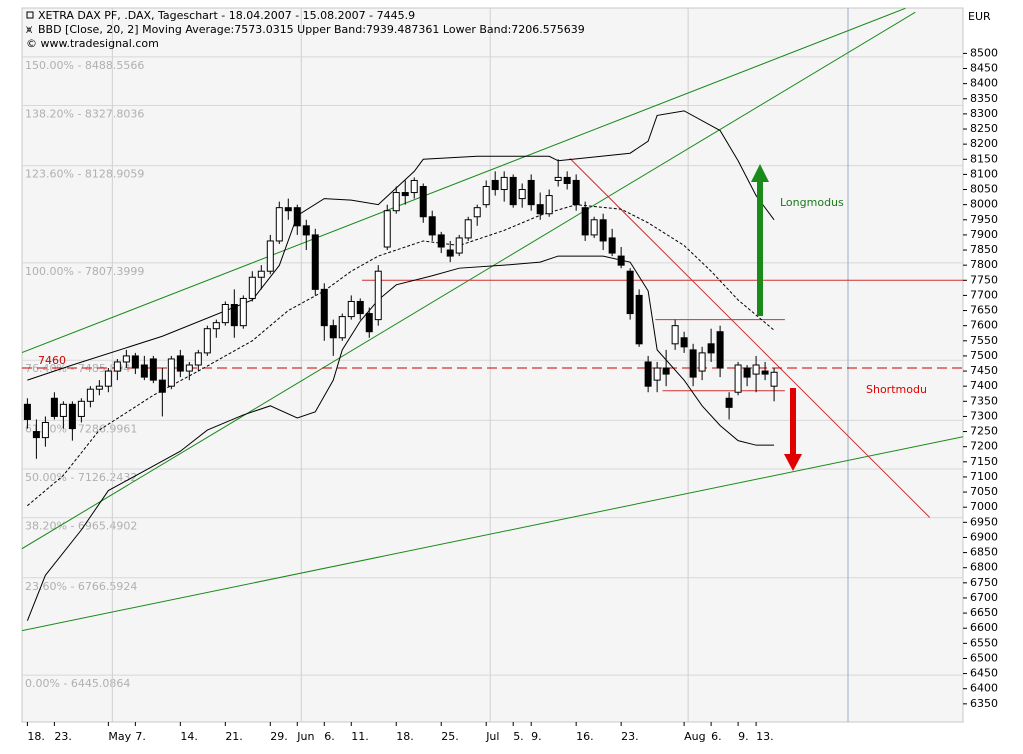  What do you see at coordinates (765, 736) in the screenshot?
I see `x-tick-label: 13.` at bounding box center [765, 736].